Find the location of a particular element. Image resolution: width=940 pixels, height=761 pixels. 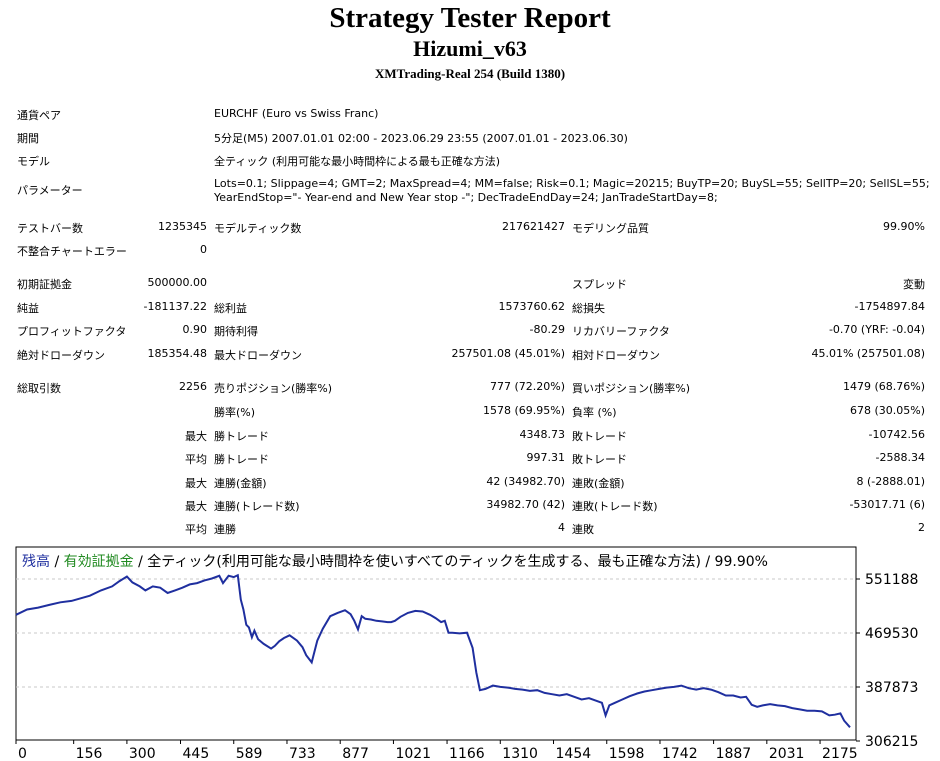

expected-payoff-label: 期待利得 is located at coordinates (236, 331).